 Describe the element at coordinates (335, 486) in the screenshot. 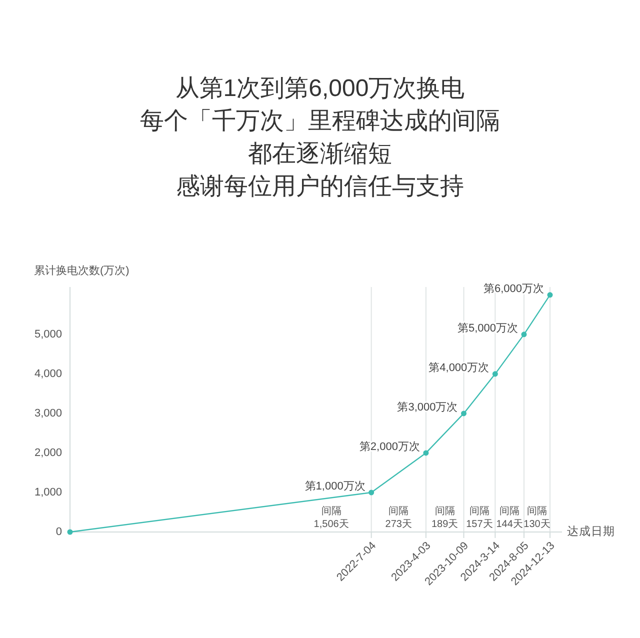

I see `data-label: 第1,000万次` at that location.